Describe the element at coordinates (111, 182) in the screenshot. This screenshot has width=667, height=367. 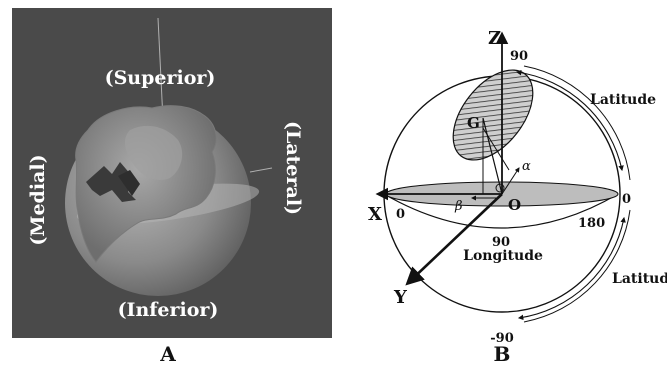
I see `panel-a-dark-structure` at that location.